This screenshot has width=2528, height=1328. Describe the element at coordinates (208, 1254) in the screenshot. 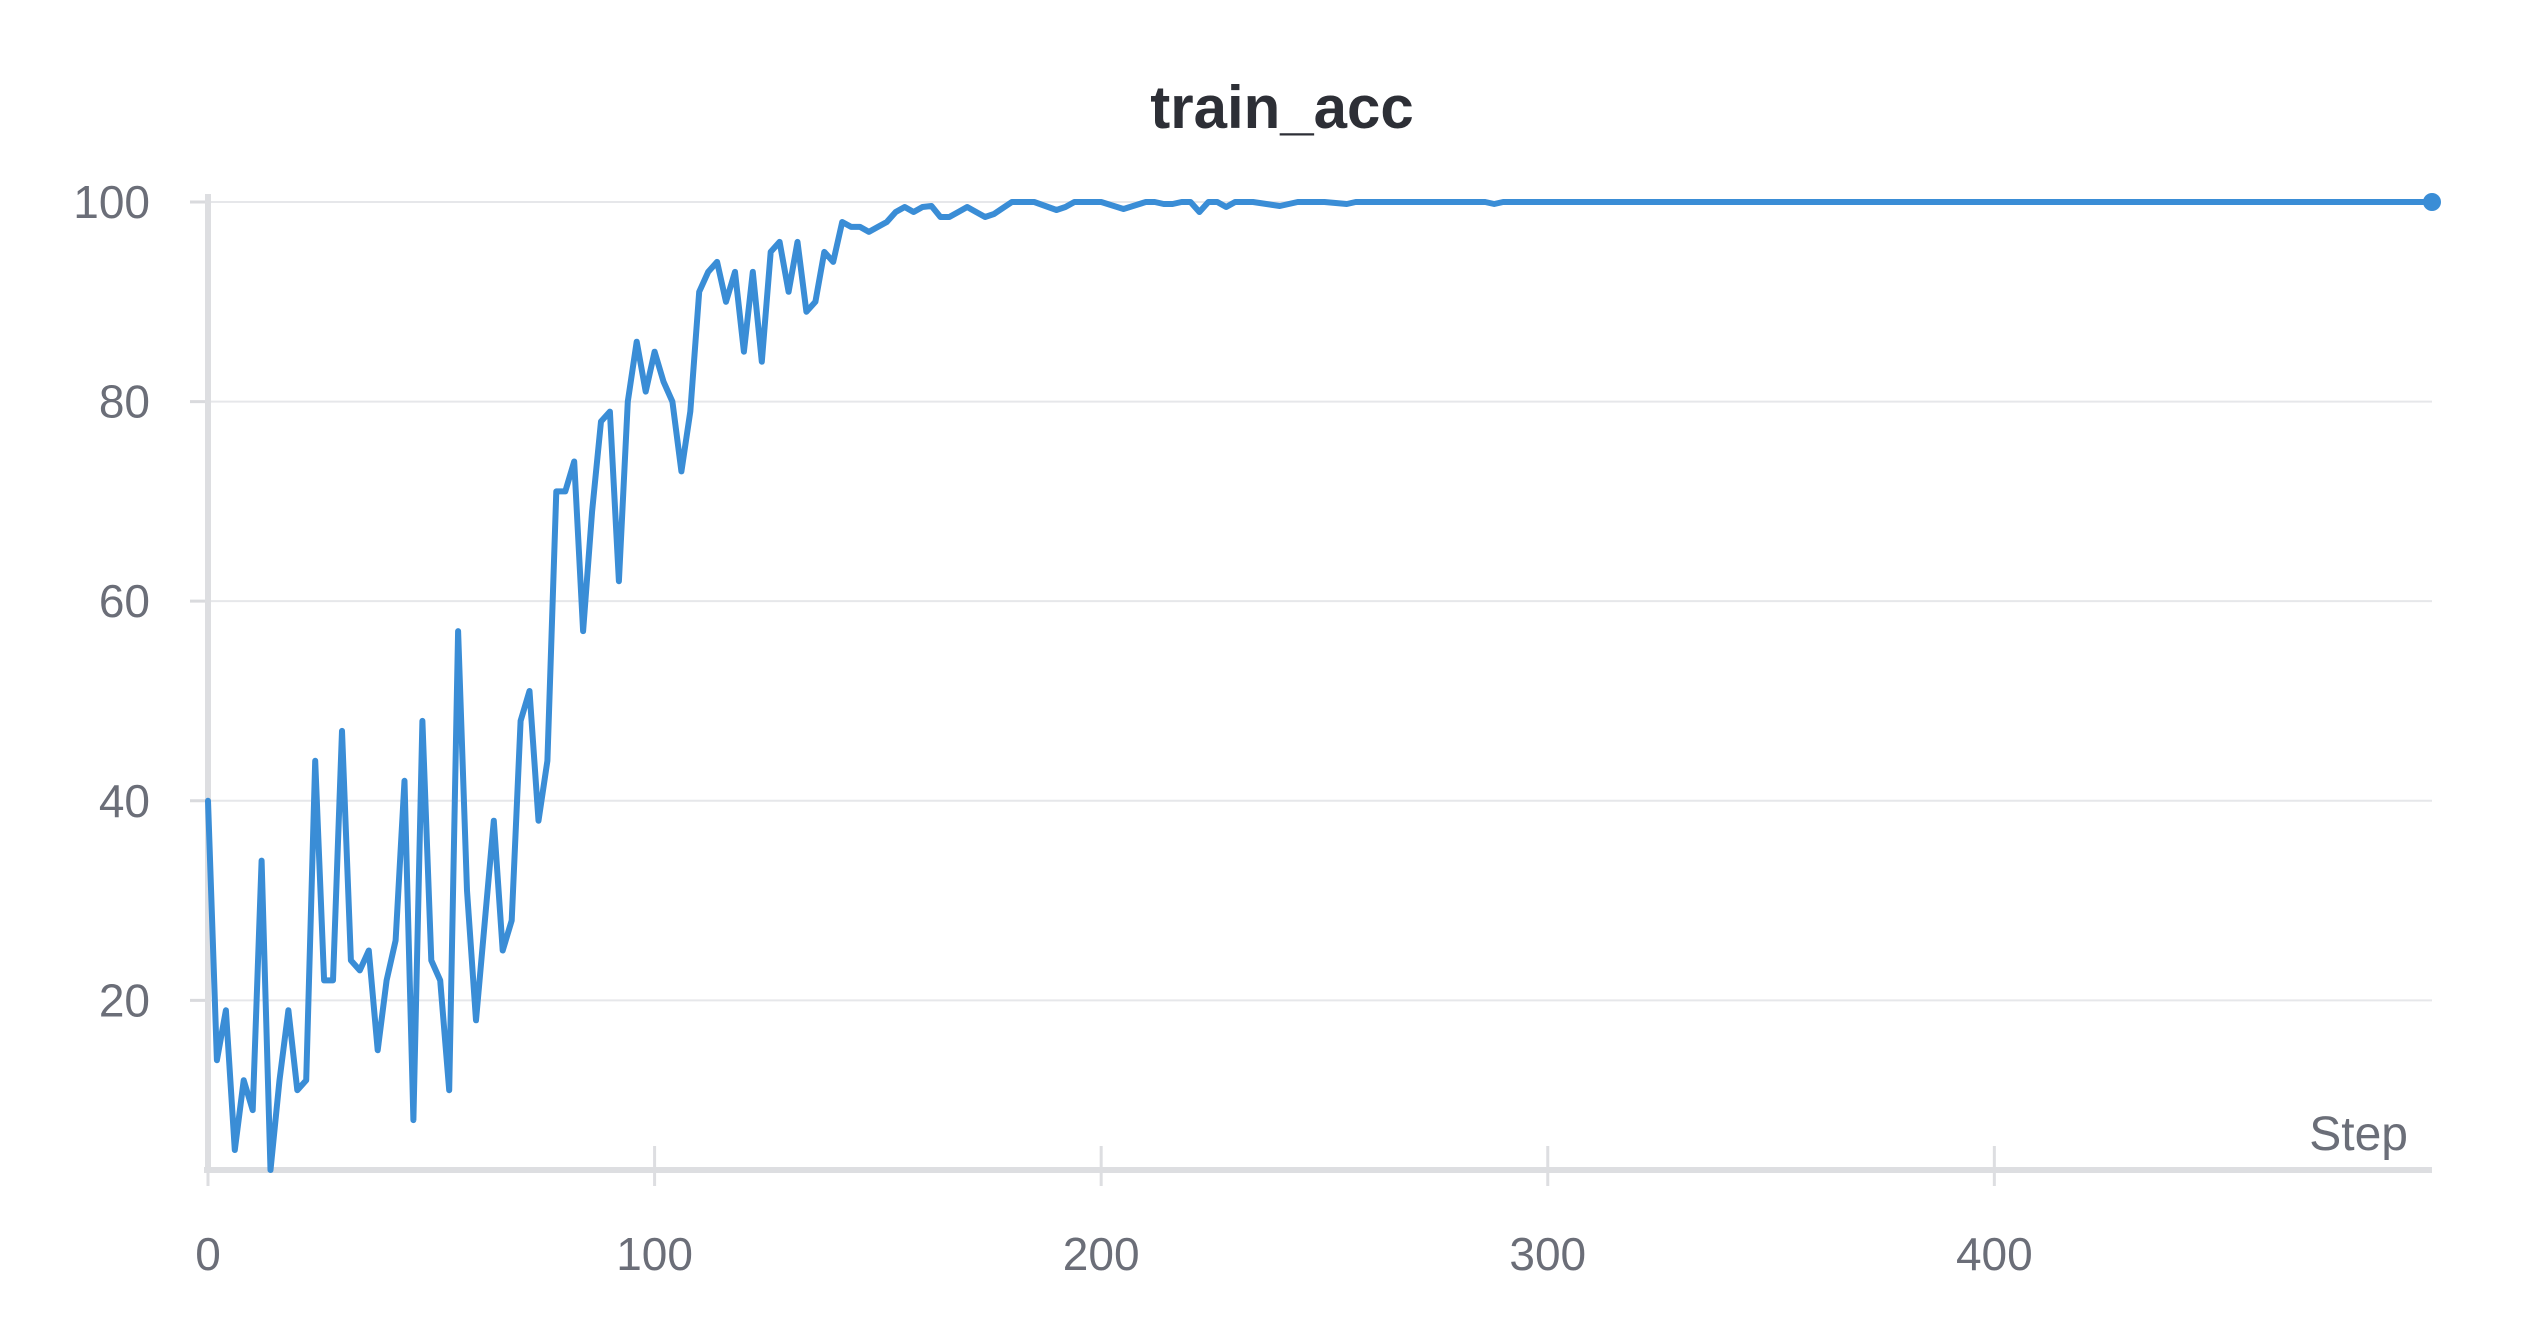

I see `x-tick-label: 0` at that location.